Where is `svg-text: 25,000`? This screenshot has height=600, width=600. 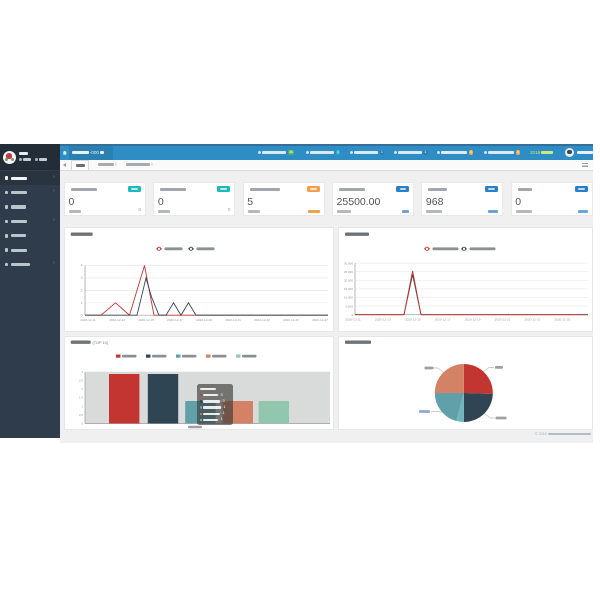
svg-text: 25,000 is located at coordinates (349, 272).